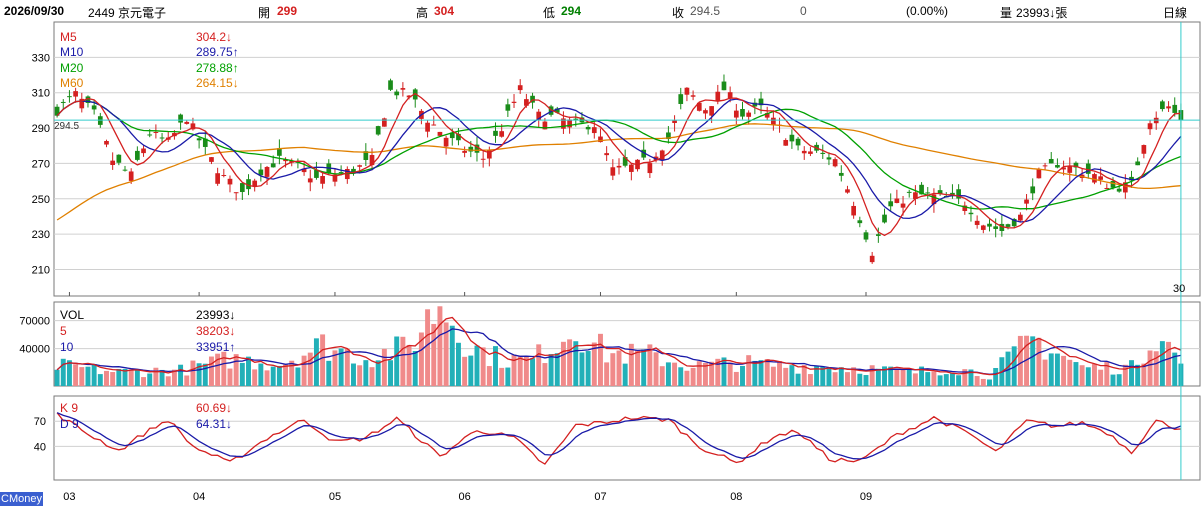  I want to click on volume-value: 23993↓張, so click(1042, 13).